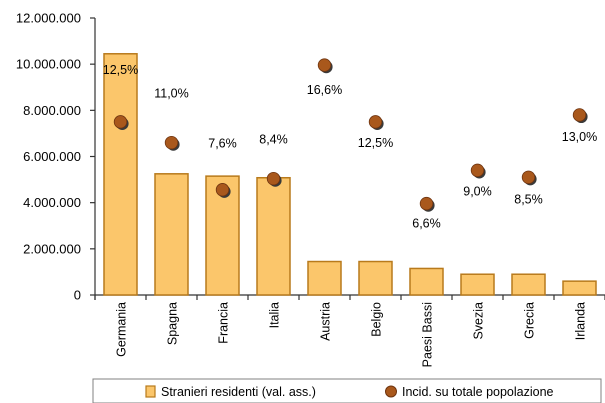 This screenshot has height=403, width=605. Describe the element at coordinates (238, 392) in the screenshot. I see `legend-bar-label: Stranieri residenti (val. ass.)` at that location.